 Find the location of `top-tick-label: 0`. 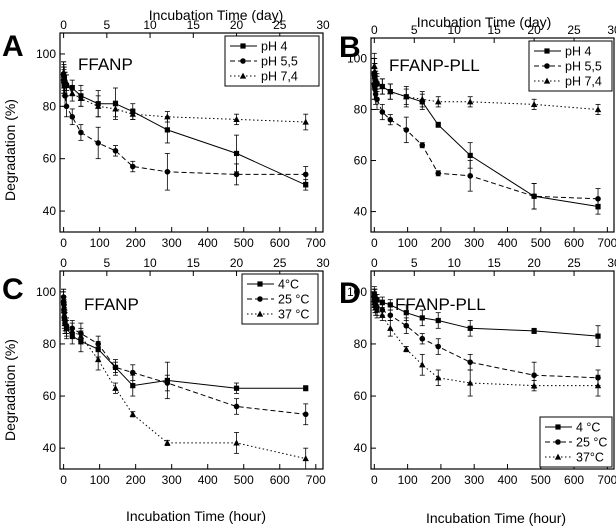

top-tick-label: 0 is located at coordinates (63, 25).